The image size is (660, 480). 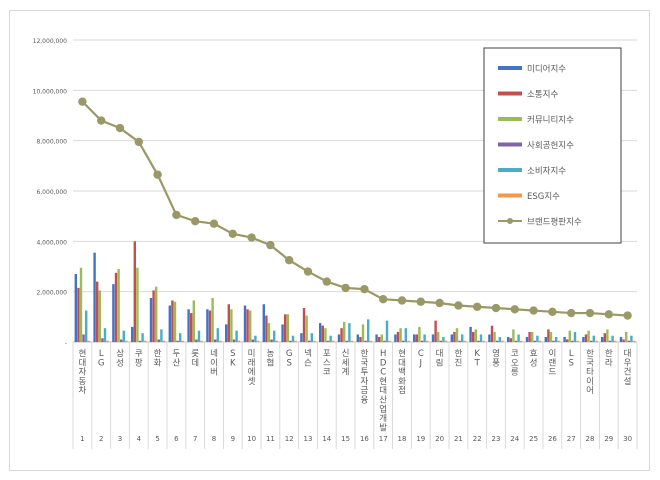 What do you see at coordinates (420, 439) in the screenshot?
I see `rank-label: 19` at bounding box center [420, 439].